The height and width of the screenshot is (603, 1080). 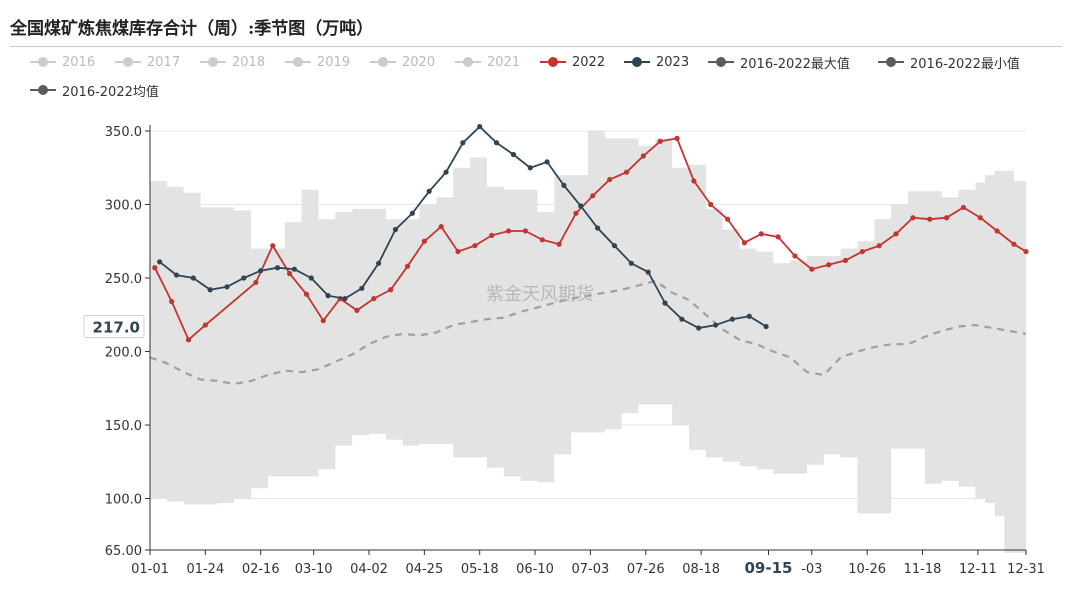 What do you see at coordinates (116, 328) in the screenshot?
I see `highlight-y-label: 217.0` at bounding box center [116, 328].